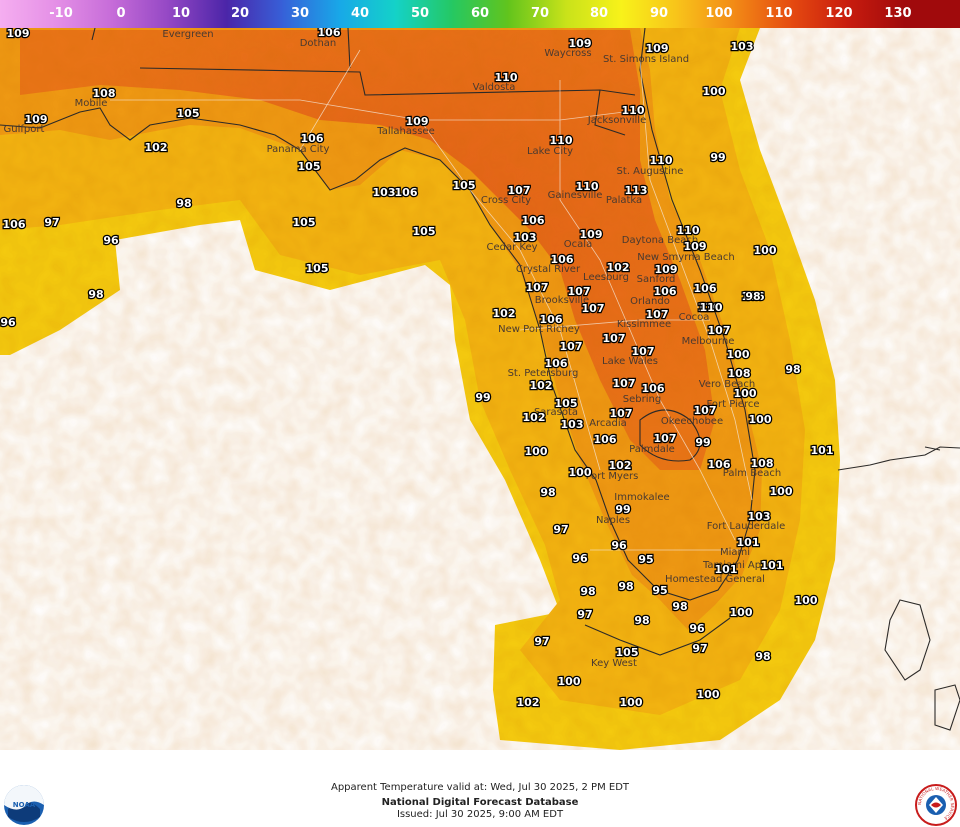 The image size is (960, 827). Describe the element at coordinates (746, 526) in the screenshot. I see `city-label: Fort Lauderdale` at that location.